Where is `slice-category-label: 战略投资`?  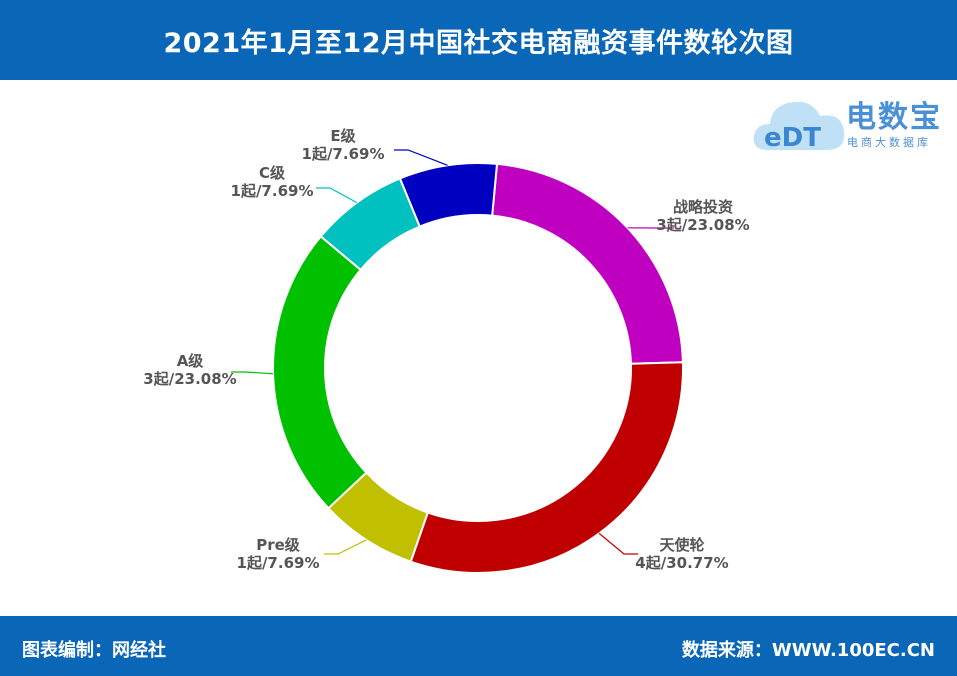
slice-category-label: 战略投资 is located at coordinates (703, 207).